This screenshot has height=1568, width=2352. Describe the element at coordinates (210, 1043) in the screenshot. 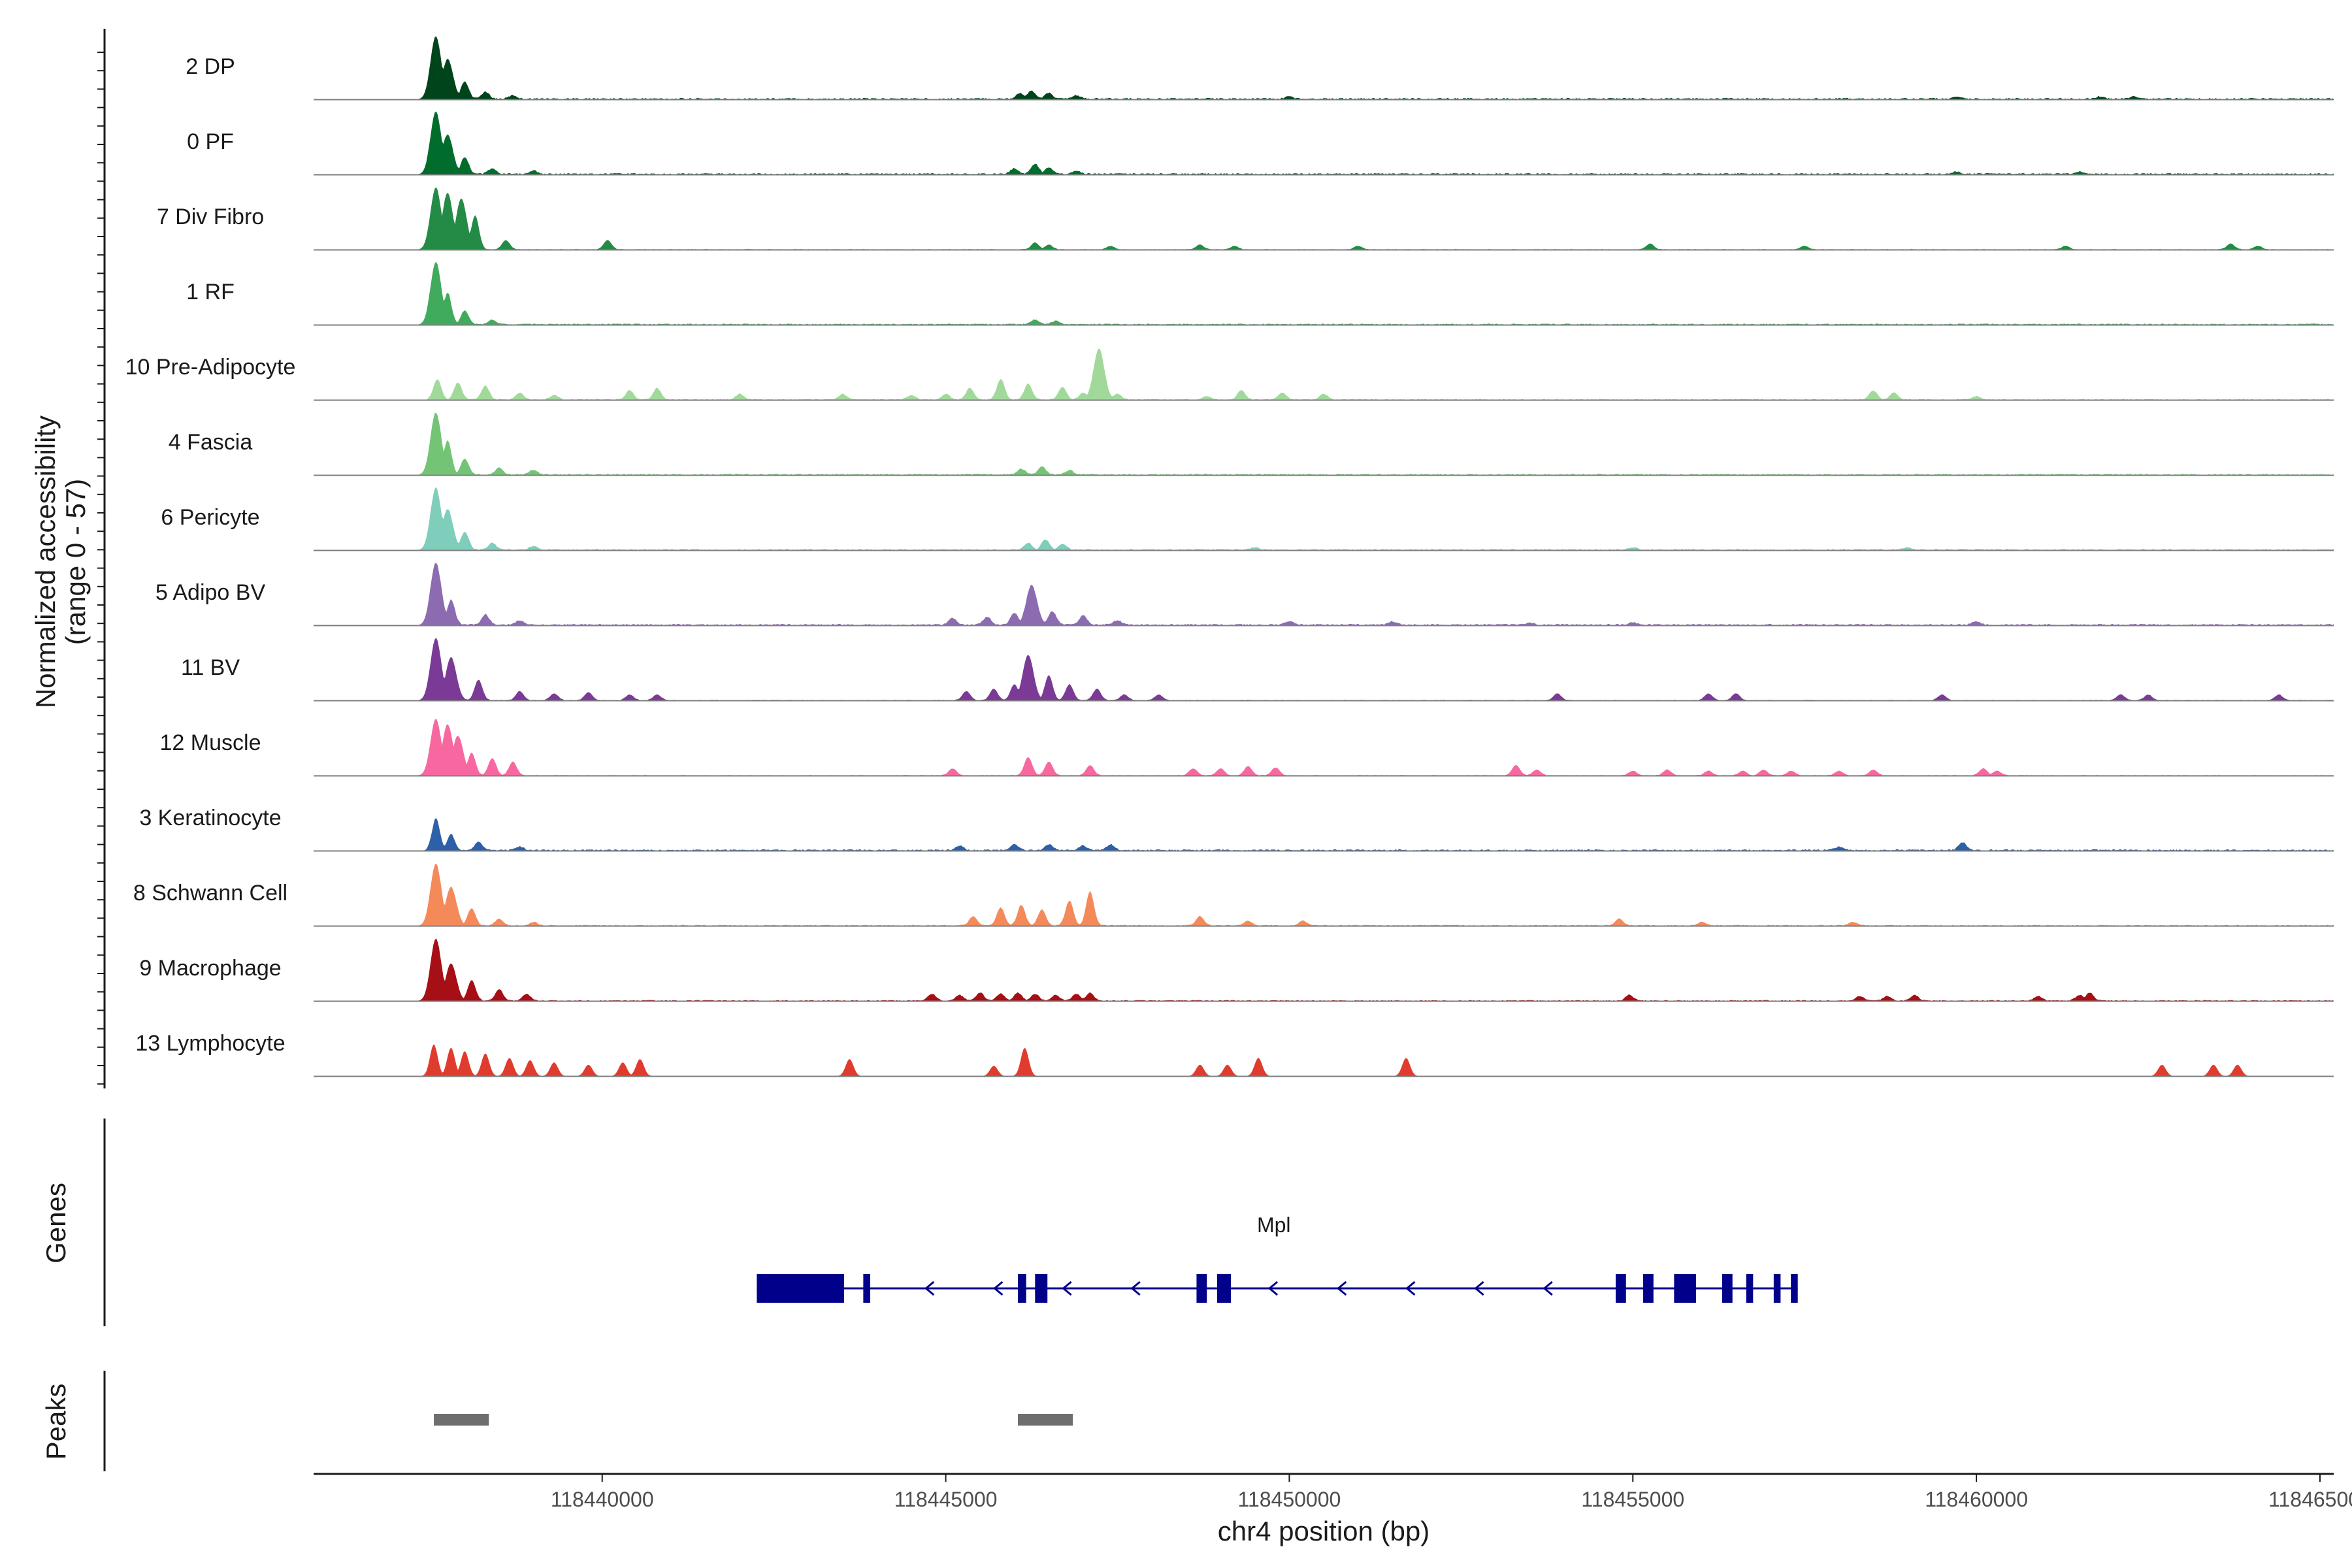

I see `track-label-13-lymphocyte: 13 Lymphocyte` at that location.